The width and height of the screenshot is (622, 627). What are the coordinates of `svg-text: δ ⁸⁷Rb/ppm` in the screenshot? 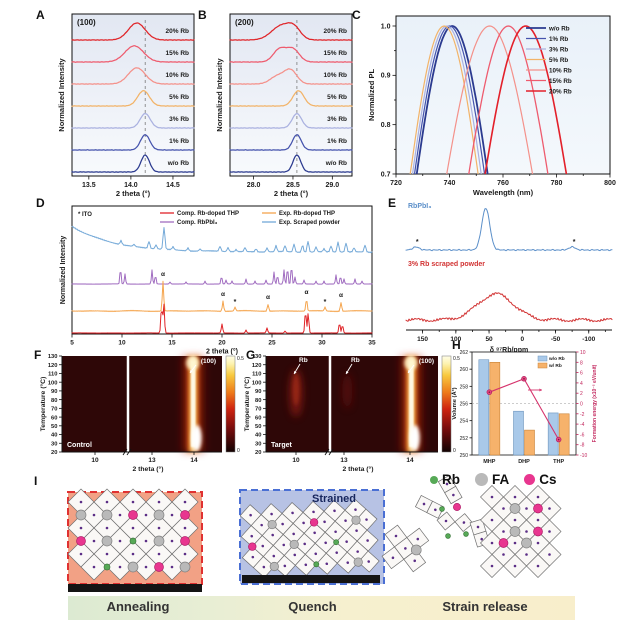 It's located at (509, 350).